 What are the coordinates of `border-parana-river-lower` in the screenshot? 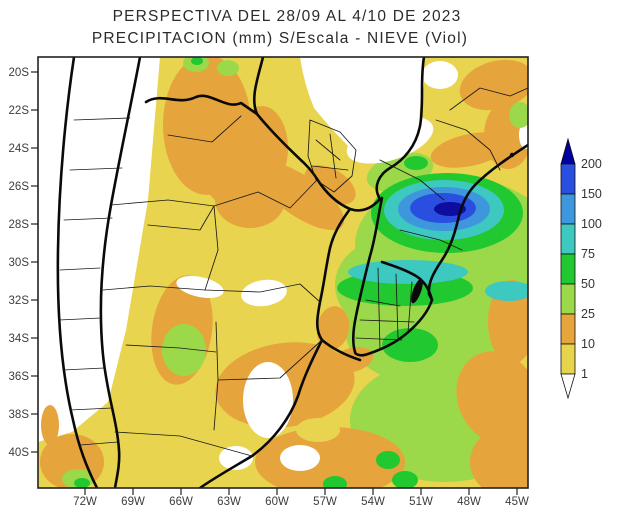 It's located at (333, 274).